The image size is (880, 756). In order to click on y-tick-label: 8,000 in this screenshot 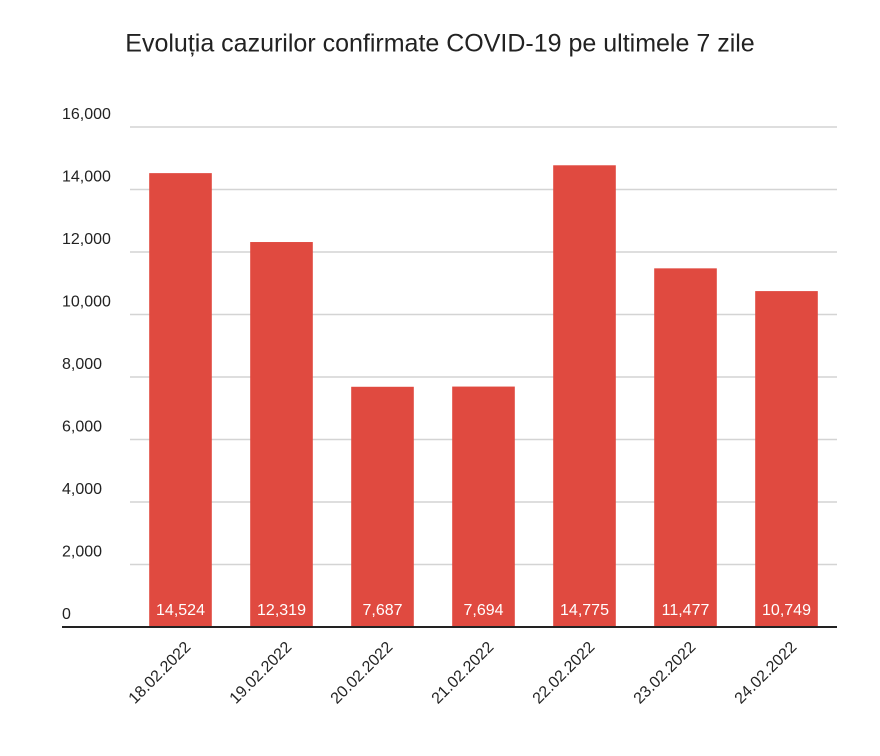, I will do `click(82, 364)`.